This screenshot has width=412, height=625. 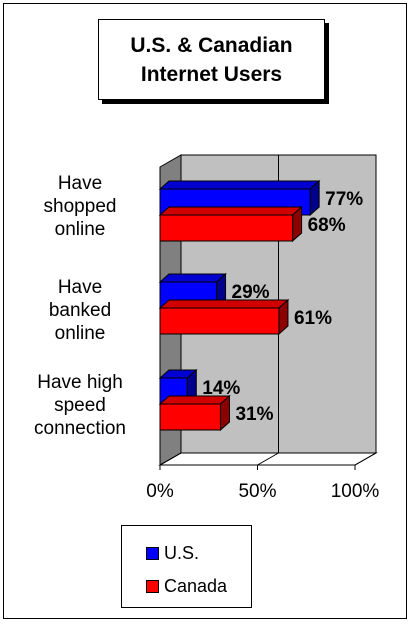 What do you see at coordinates (161, 45) in the screenshot?
I see `chart-title-part-1: U.S. &` at bounding box center [161, 45].